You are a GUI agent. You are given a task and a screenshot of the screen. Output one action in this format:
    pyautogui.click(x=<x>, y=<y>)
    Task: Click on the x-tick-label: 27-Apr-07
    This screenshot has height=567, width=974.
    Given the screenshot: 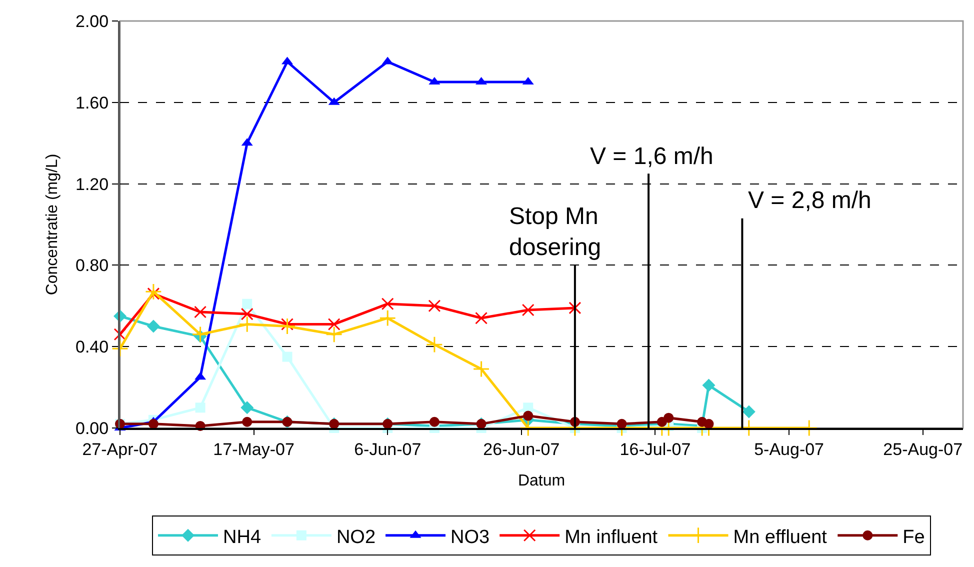 What is the action you would take?
    pyautogui.click(x=120, y=450)
    